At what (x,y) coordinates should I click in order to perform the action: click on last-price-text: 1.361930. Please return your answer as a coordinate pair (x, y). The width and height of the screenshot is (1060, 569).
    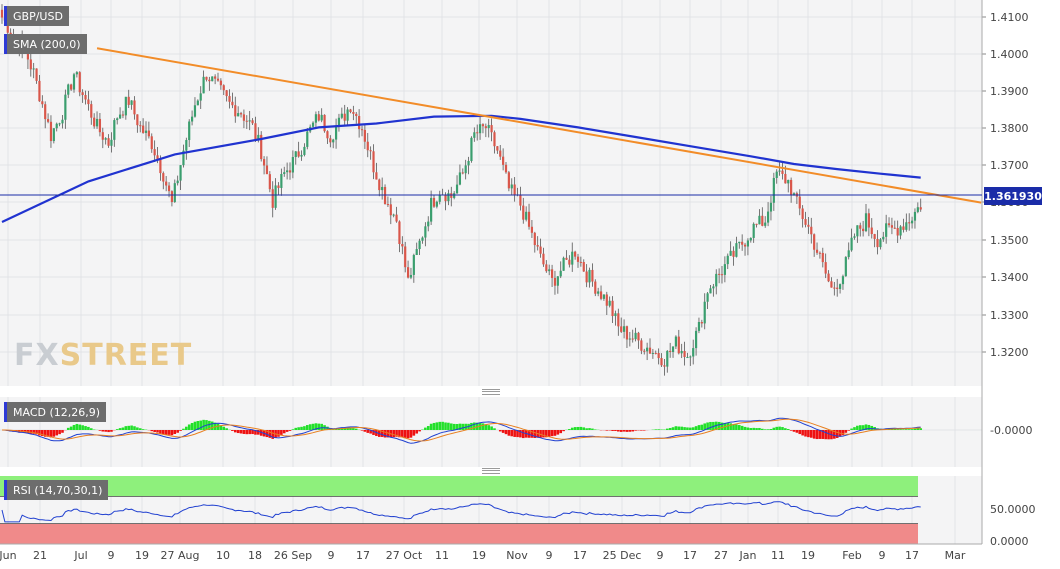
    Looking at the image, I should click on (1013, 196).